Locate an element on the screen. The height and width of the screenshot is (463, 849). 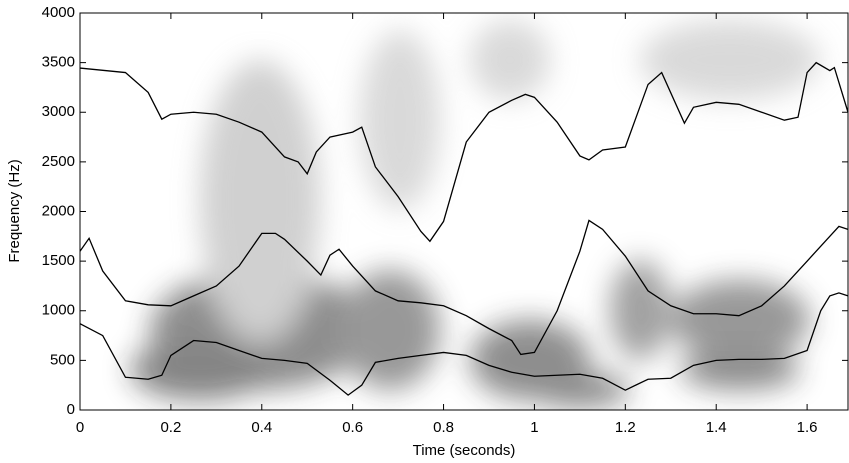
y-tick-label: 500 is located at coordinates (62, 359).